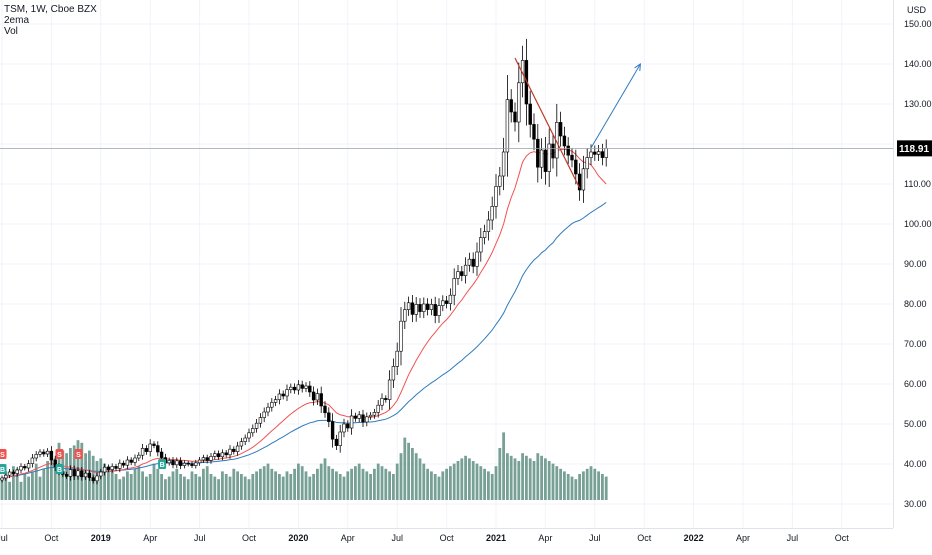 The image size is (932, 555). What do you see at coordinates (915, 464) in the screenshot?
I see `y-tick-label: 40.00` at bounding box center [915, 464].